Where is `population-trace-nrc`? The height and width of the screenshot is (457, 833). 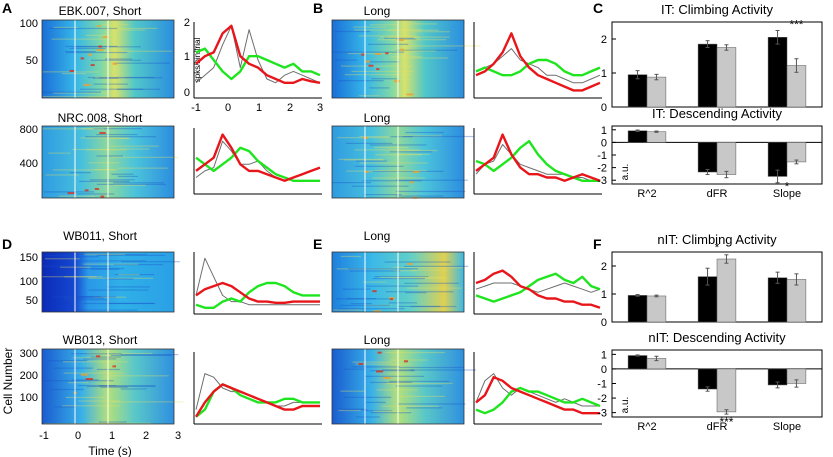 population-trace-nrc is located at coordinates (257, 161).